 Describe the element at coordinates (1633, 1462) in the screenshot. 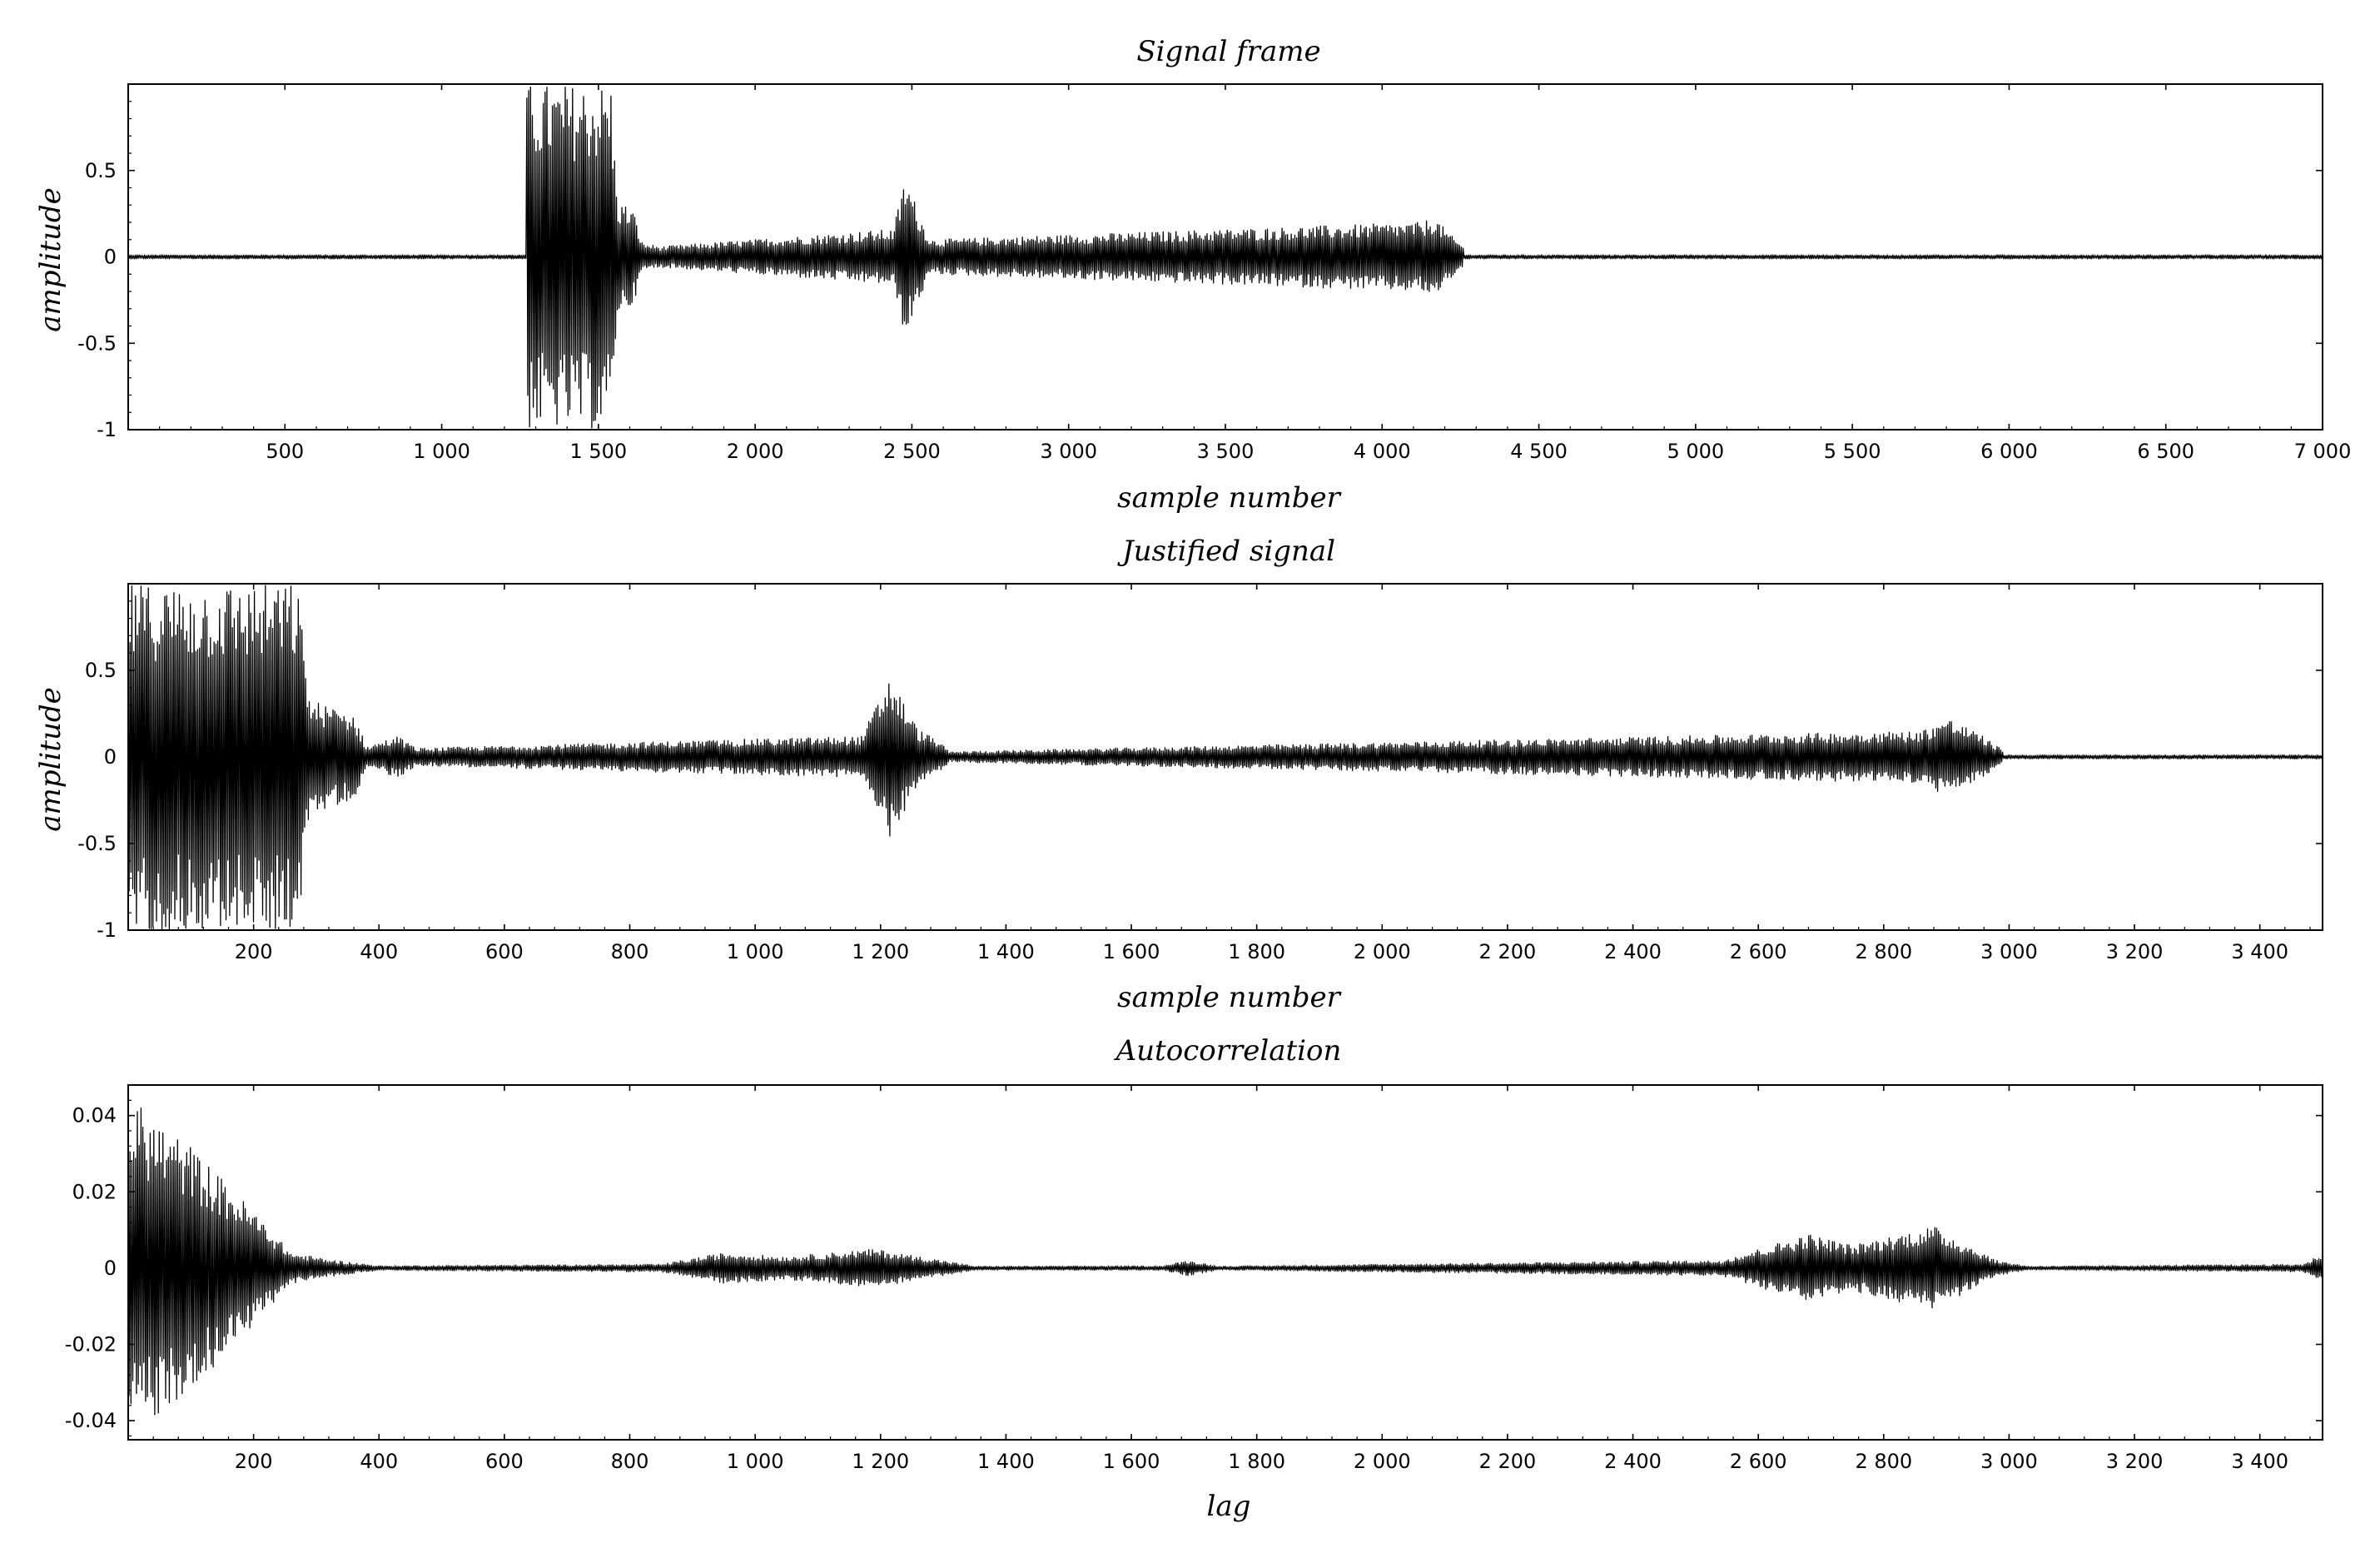

I see `autocorrelation-xtick-label: 2 400` at that location.